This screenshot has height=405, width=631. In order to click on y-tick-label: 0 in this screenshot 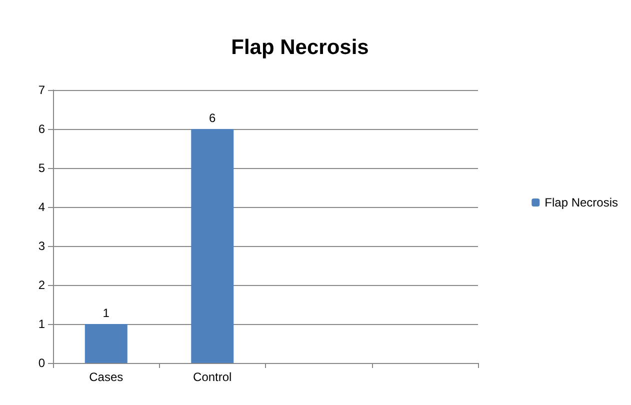, I will do `click(42, 363)`.